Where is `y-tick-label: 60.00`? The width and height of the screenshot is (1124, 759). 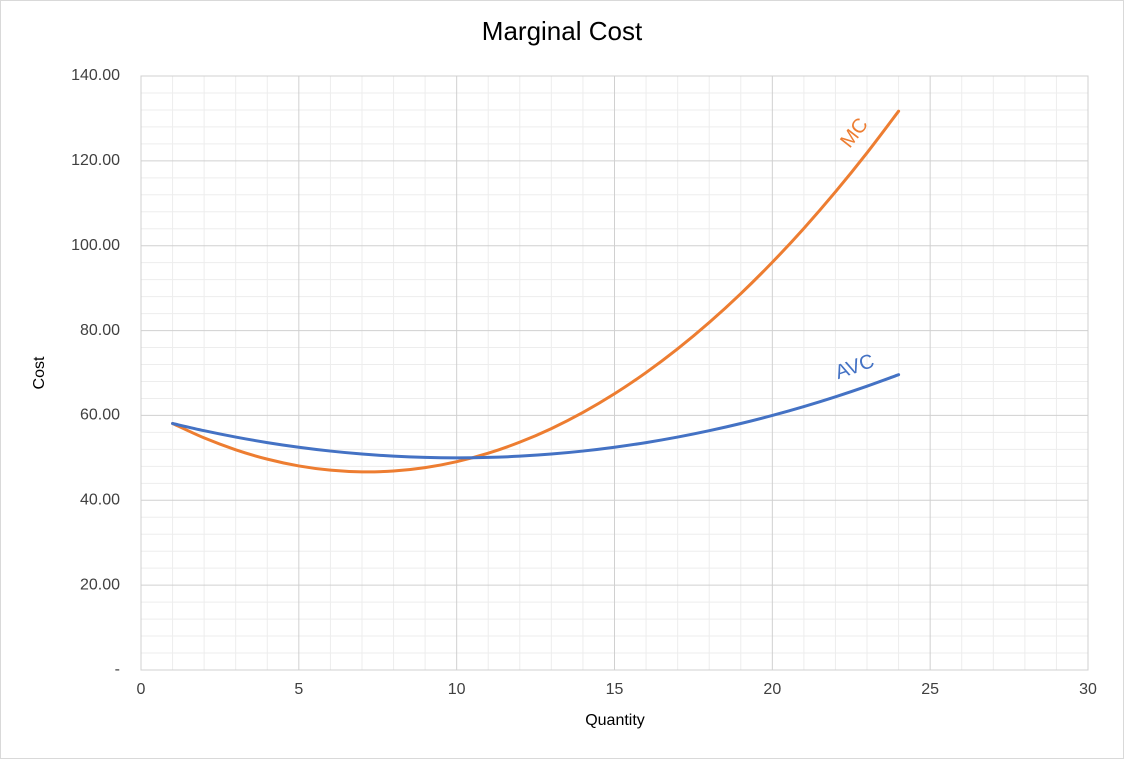
y-tick-label: 60.00 is located at coordinates (100, 415).